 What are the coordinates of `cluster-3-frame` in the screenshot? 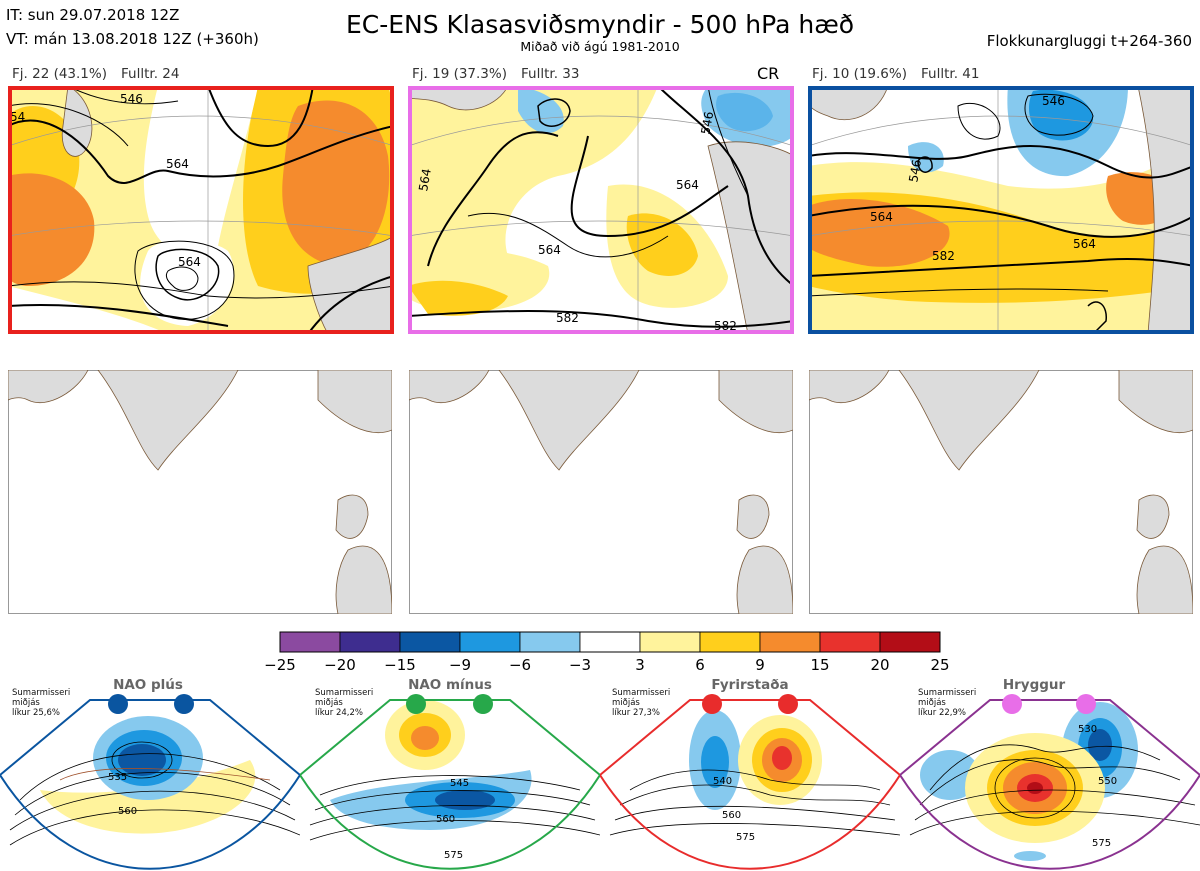 It's located at (1001, 210).